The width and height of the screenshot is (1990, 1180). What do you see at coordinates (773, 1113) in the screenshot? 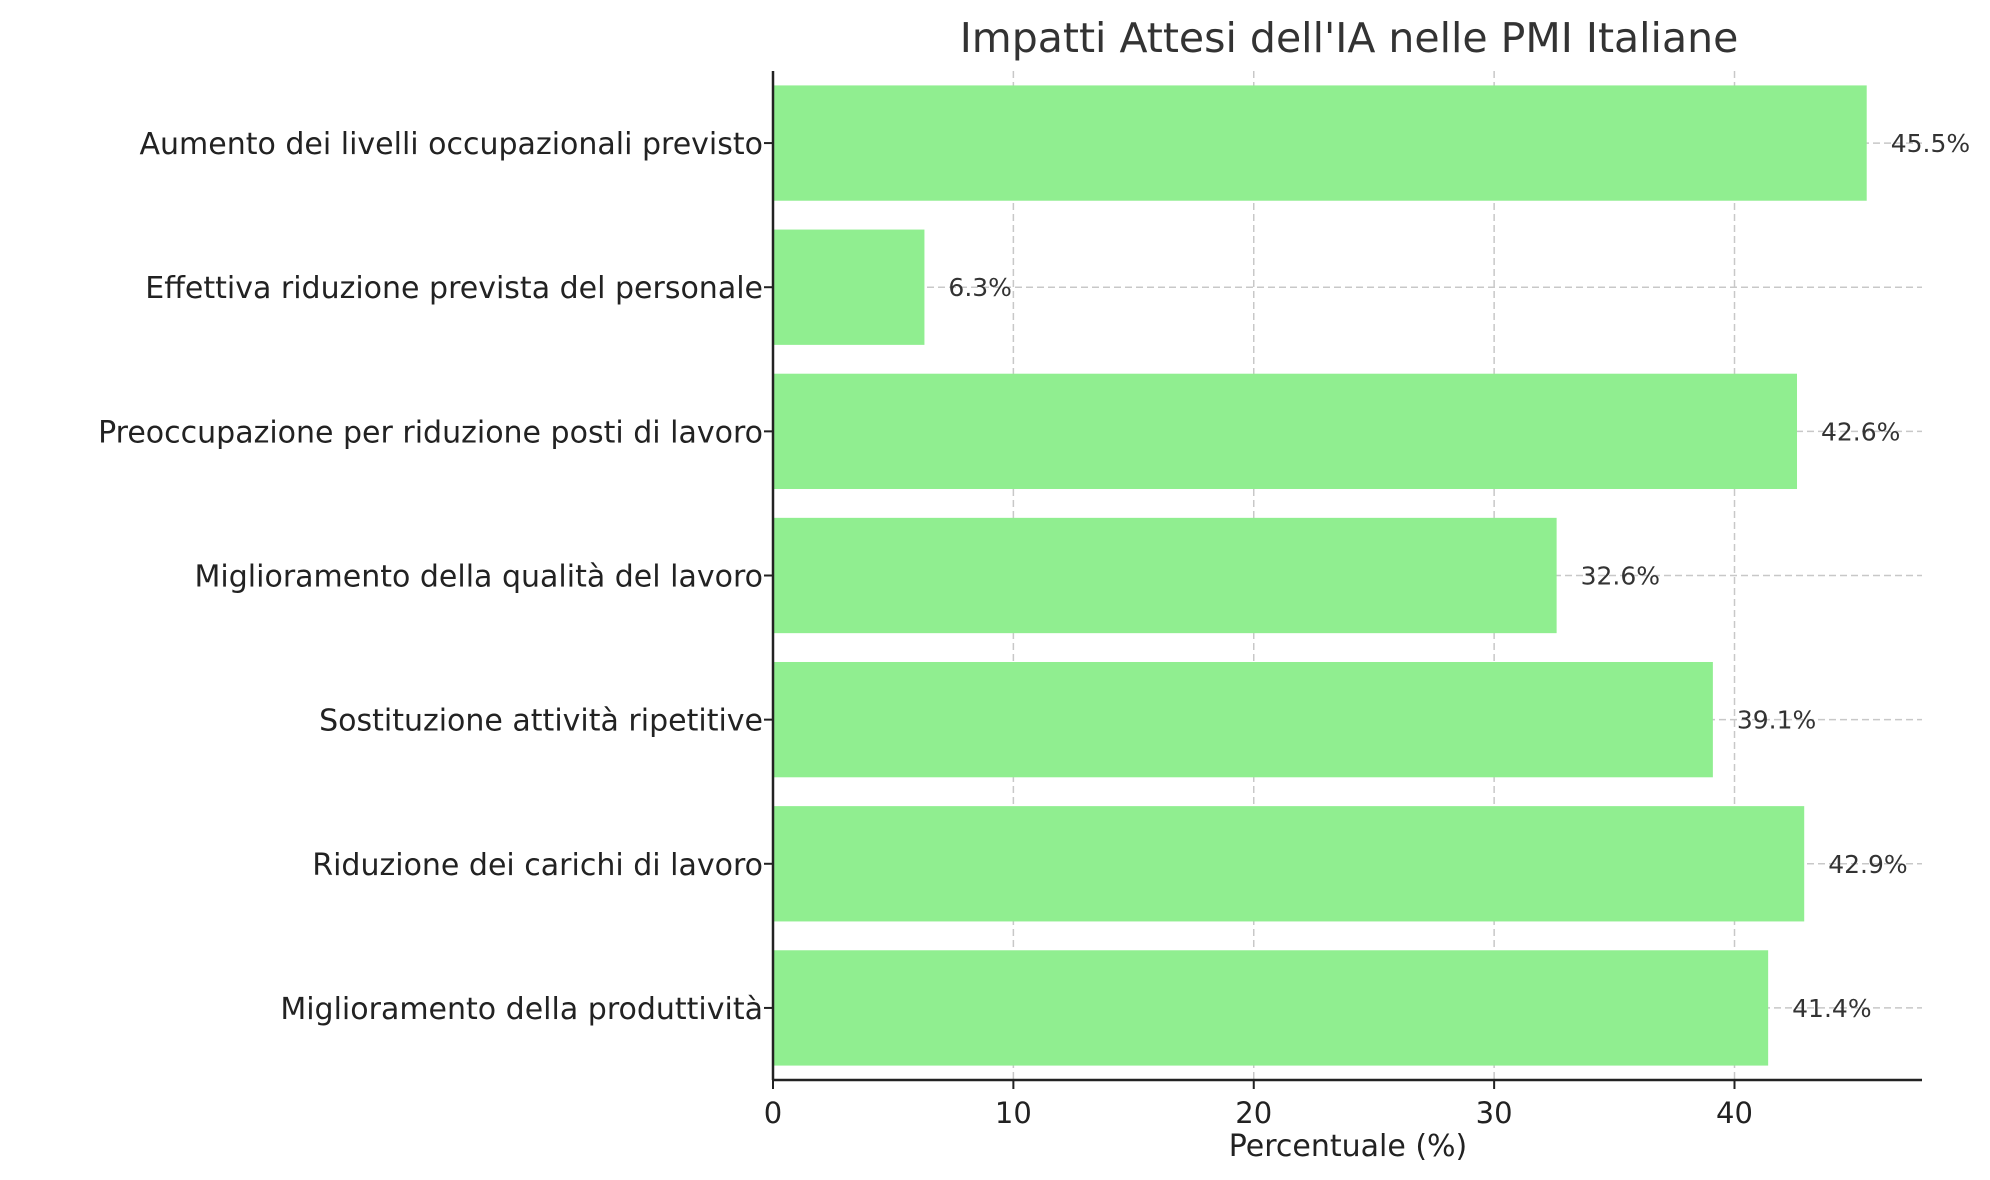
I see `x-tick-label: 0` at bounding box center [773, 1113].